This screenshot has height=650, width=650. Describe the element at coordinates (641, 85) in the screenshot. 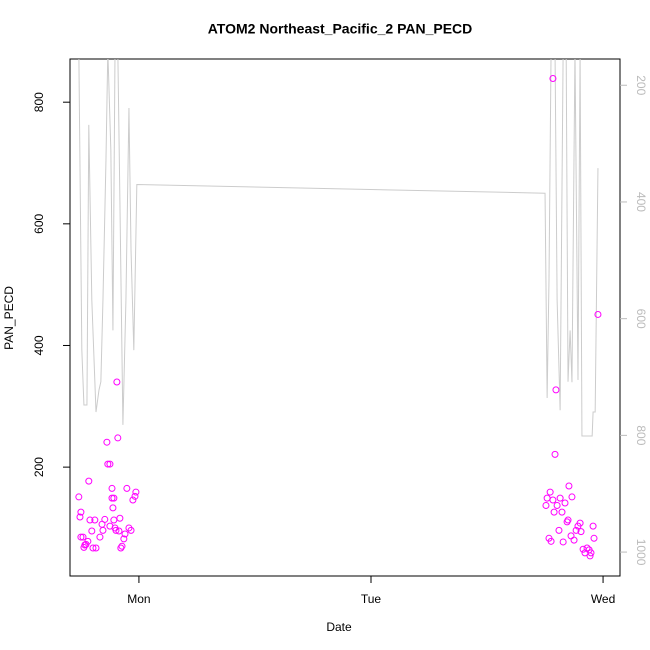

I see `y2-tick-label: 200` at that location.